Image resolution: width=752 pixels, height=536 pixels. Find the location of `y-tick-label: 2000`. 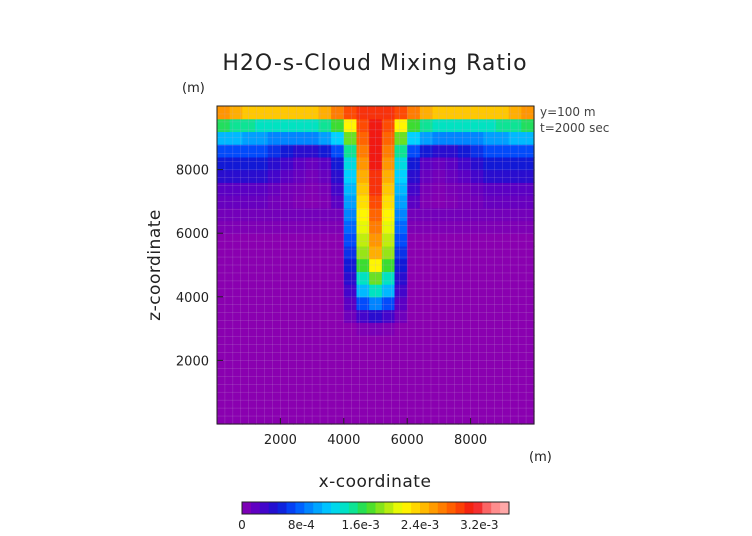

y-tick-label: 2000 is located at coordinates (192, 361).